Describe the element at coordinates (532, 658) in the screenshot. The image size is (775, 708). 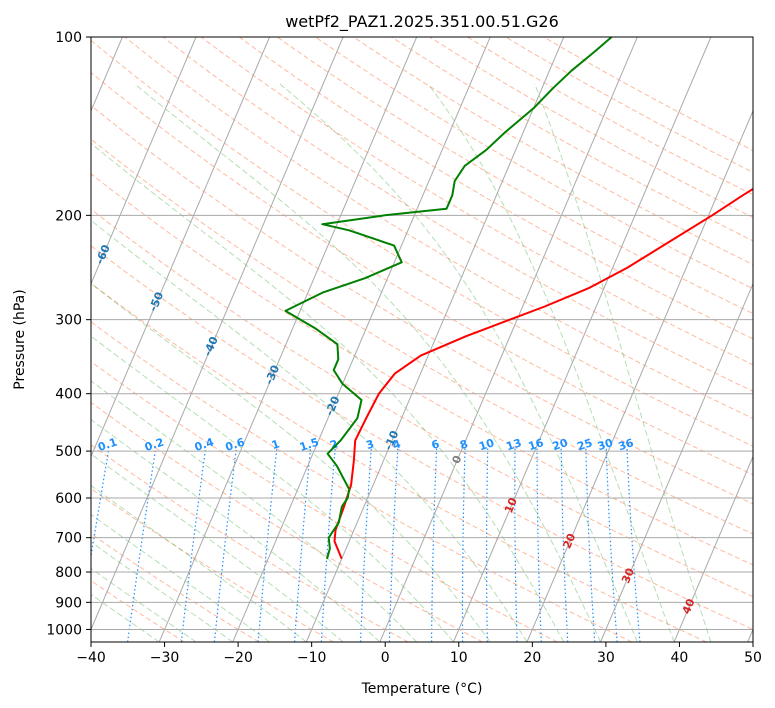
I see `x-tick-label: 20` at that location.